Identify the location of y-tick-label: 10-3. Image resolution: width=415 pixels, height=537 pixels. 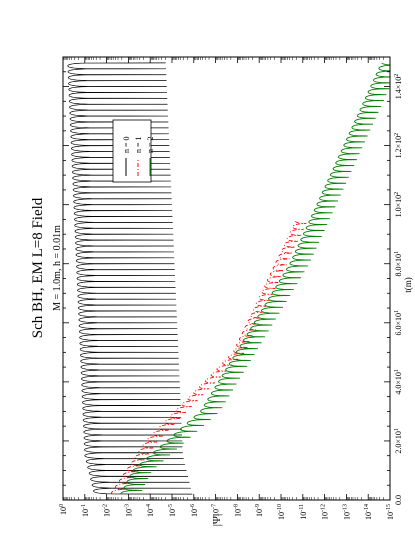
(128, 510).